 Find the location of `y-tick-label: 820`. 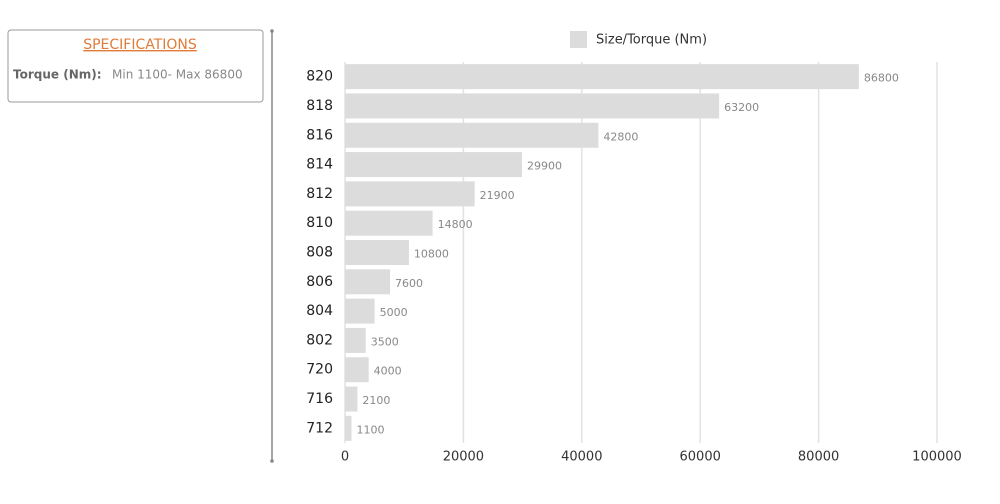

y-tick-label: 820 is located at coordinates (319, 77).